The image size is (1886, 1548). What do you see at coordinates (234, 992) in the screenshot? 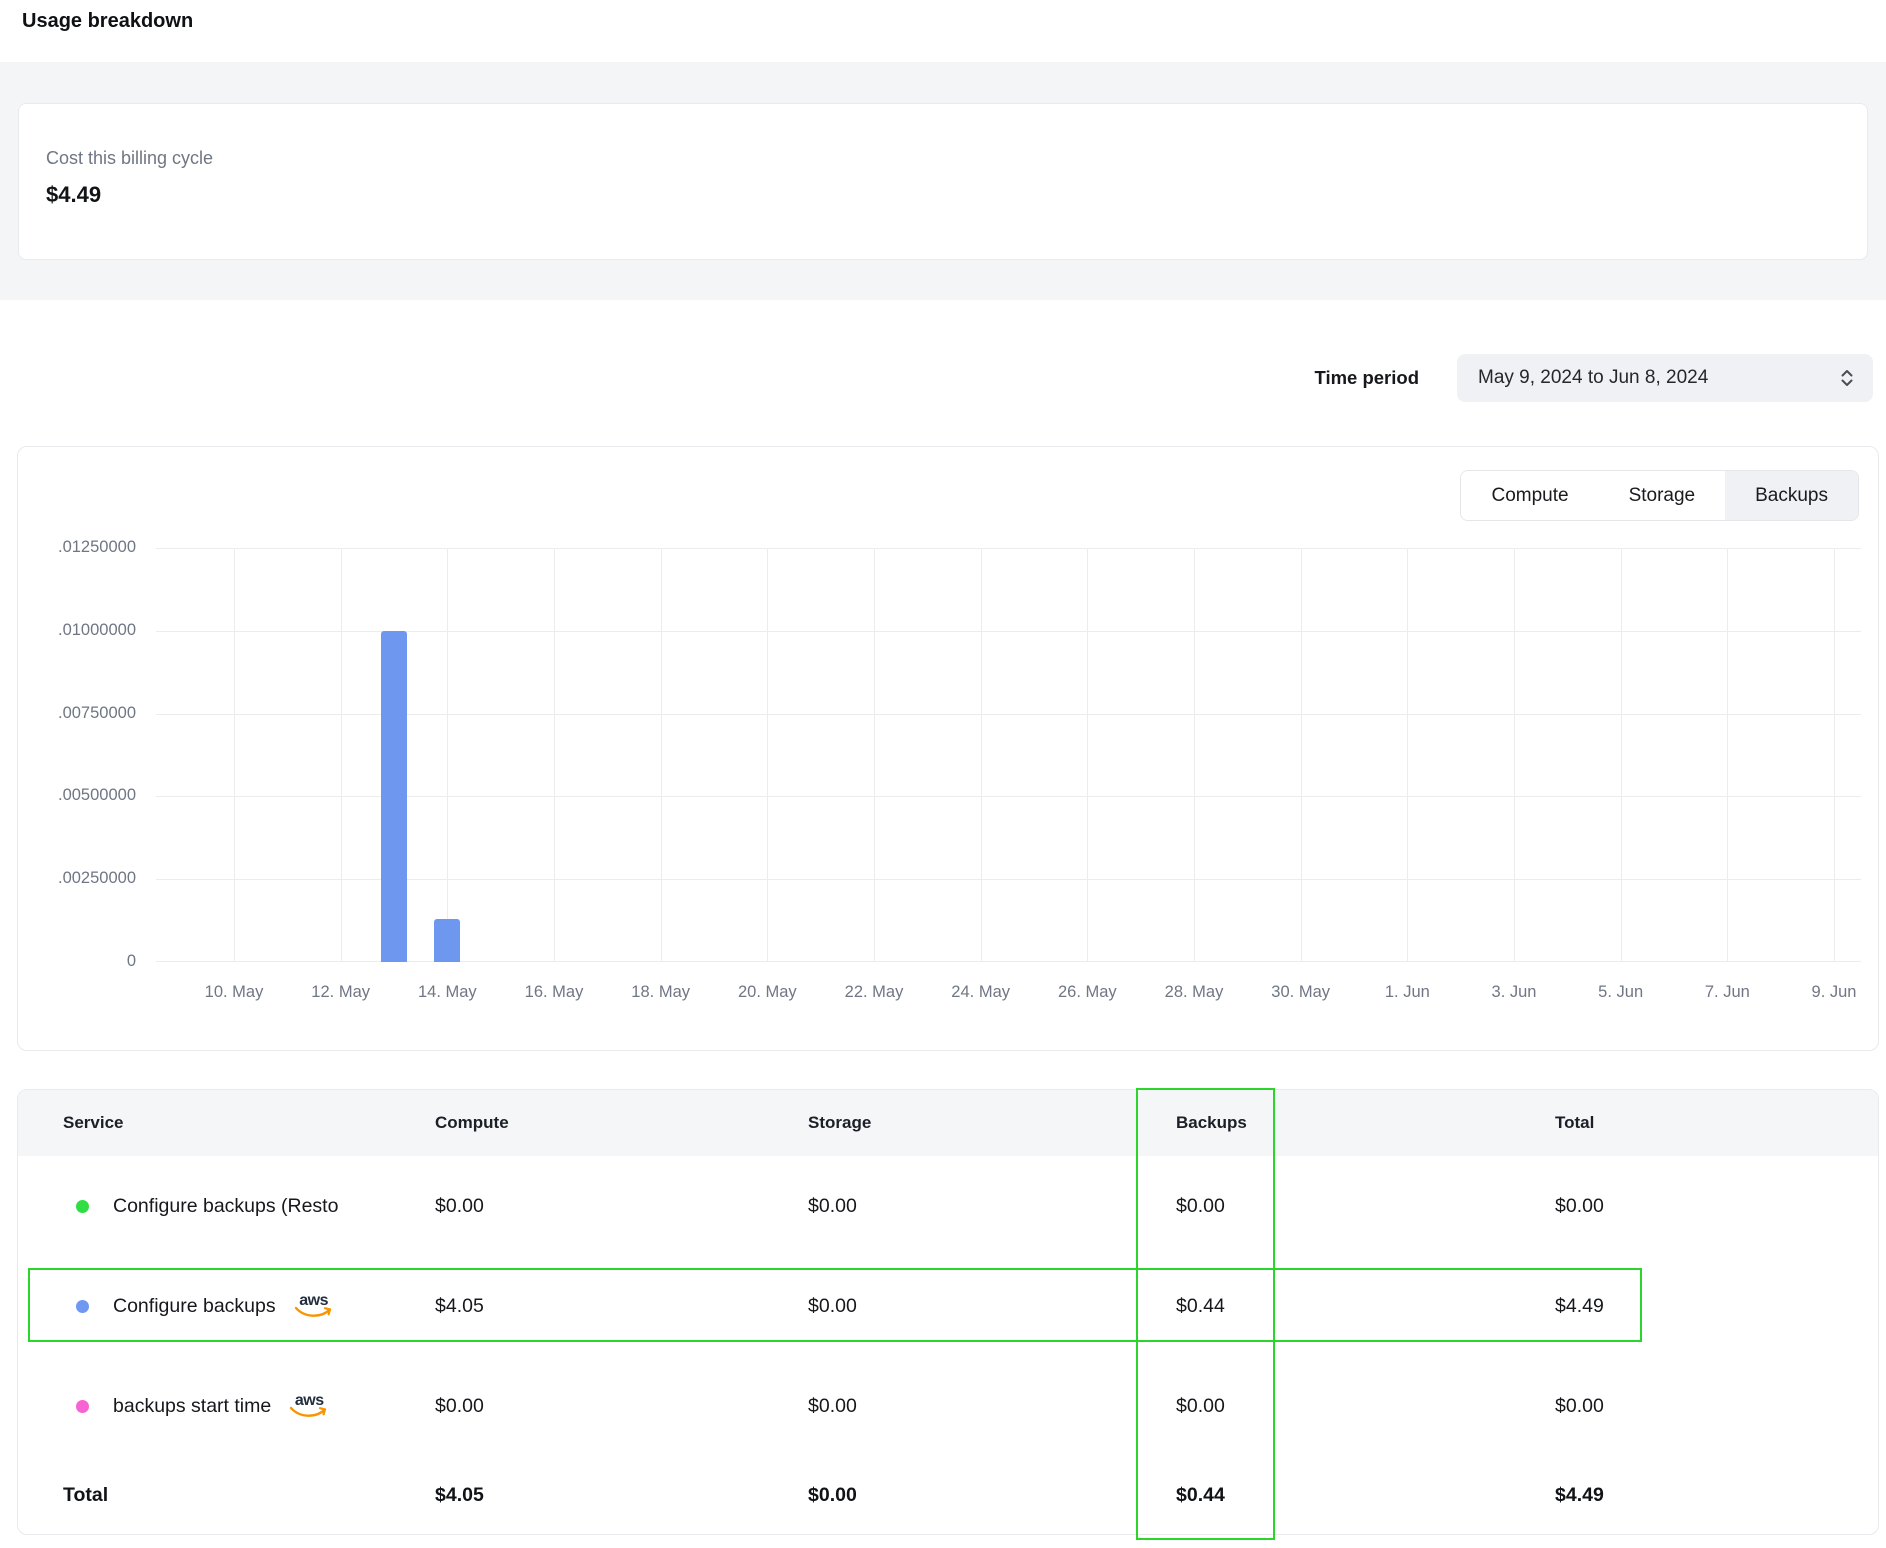
I see `x-axis-tick-label: 10. May` at bounding box center [234, 992].